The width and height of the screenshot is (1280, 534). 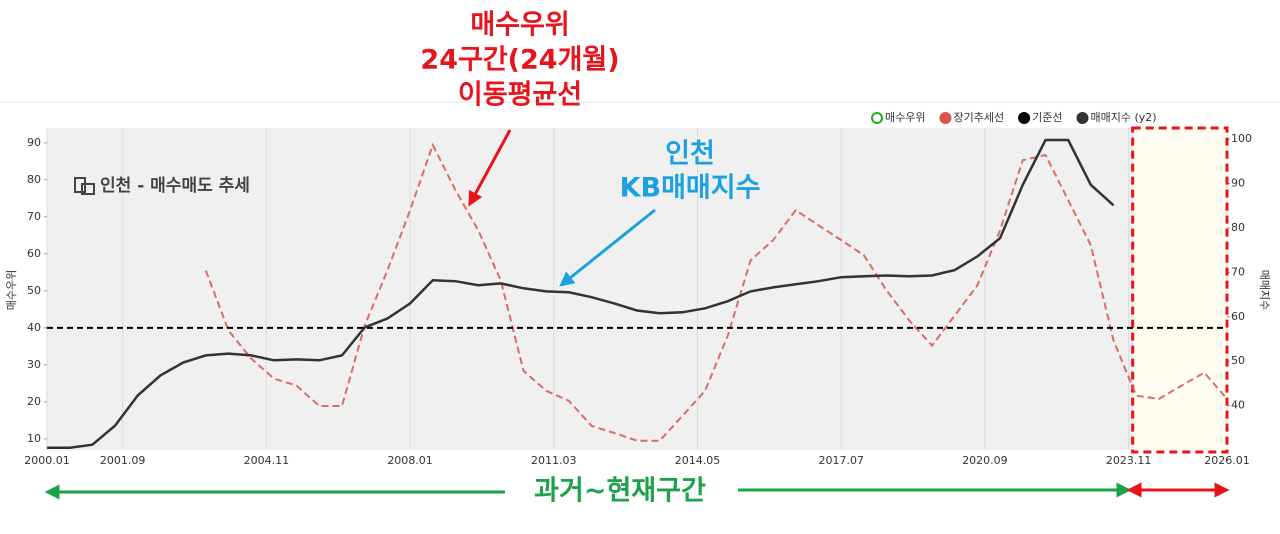 I want to click on y2-axis-label: 매매지수, so click(x=1264, y=290).